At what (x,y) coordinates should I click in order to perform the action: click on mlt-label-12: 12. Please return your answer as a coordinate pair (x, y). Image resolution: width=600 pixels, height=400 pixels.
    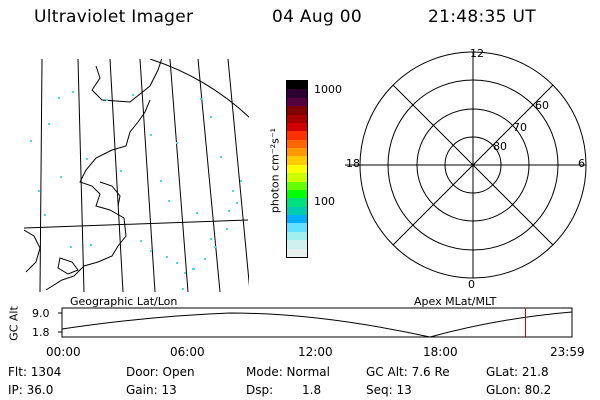
    Looking at the image, I should click on (477, 53).